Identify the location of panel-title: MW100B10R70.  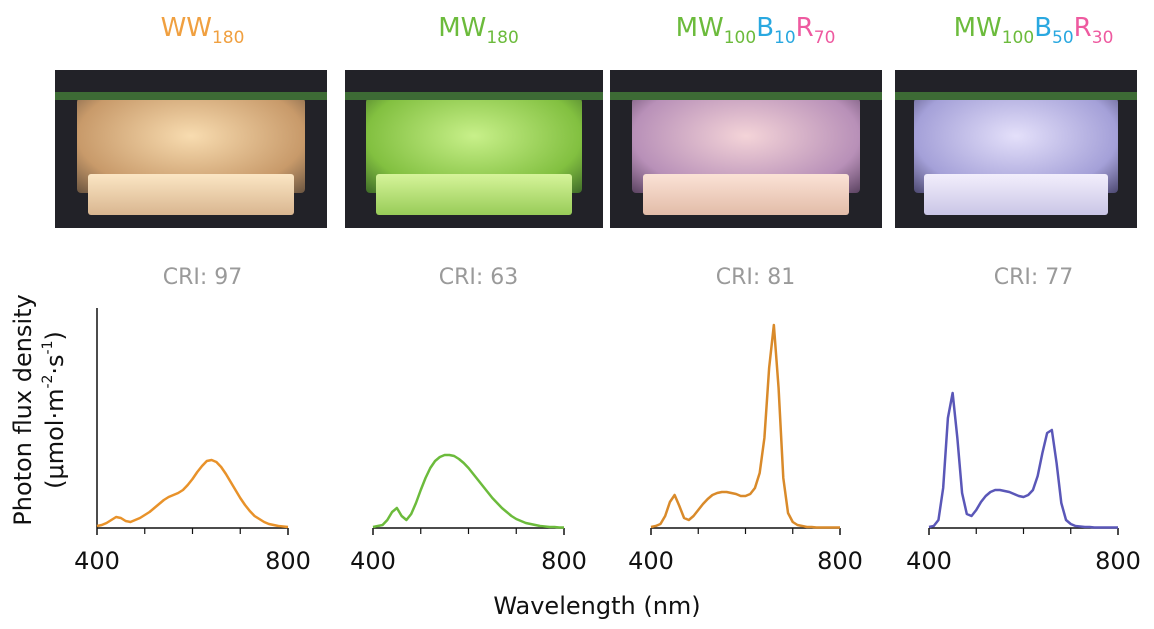
(756, 31).